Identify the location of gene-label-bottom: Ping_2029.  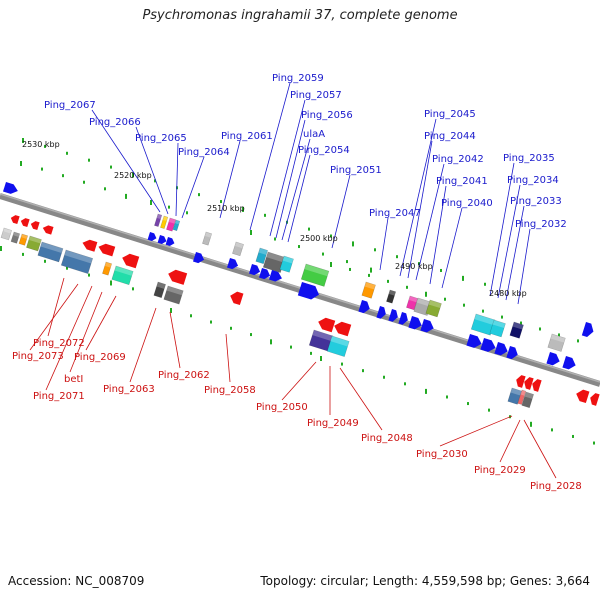
(500, 470).